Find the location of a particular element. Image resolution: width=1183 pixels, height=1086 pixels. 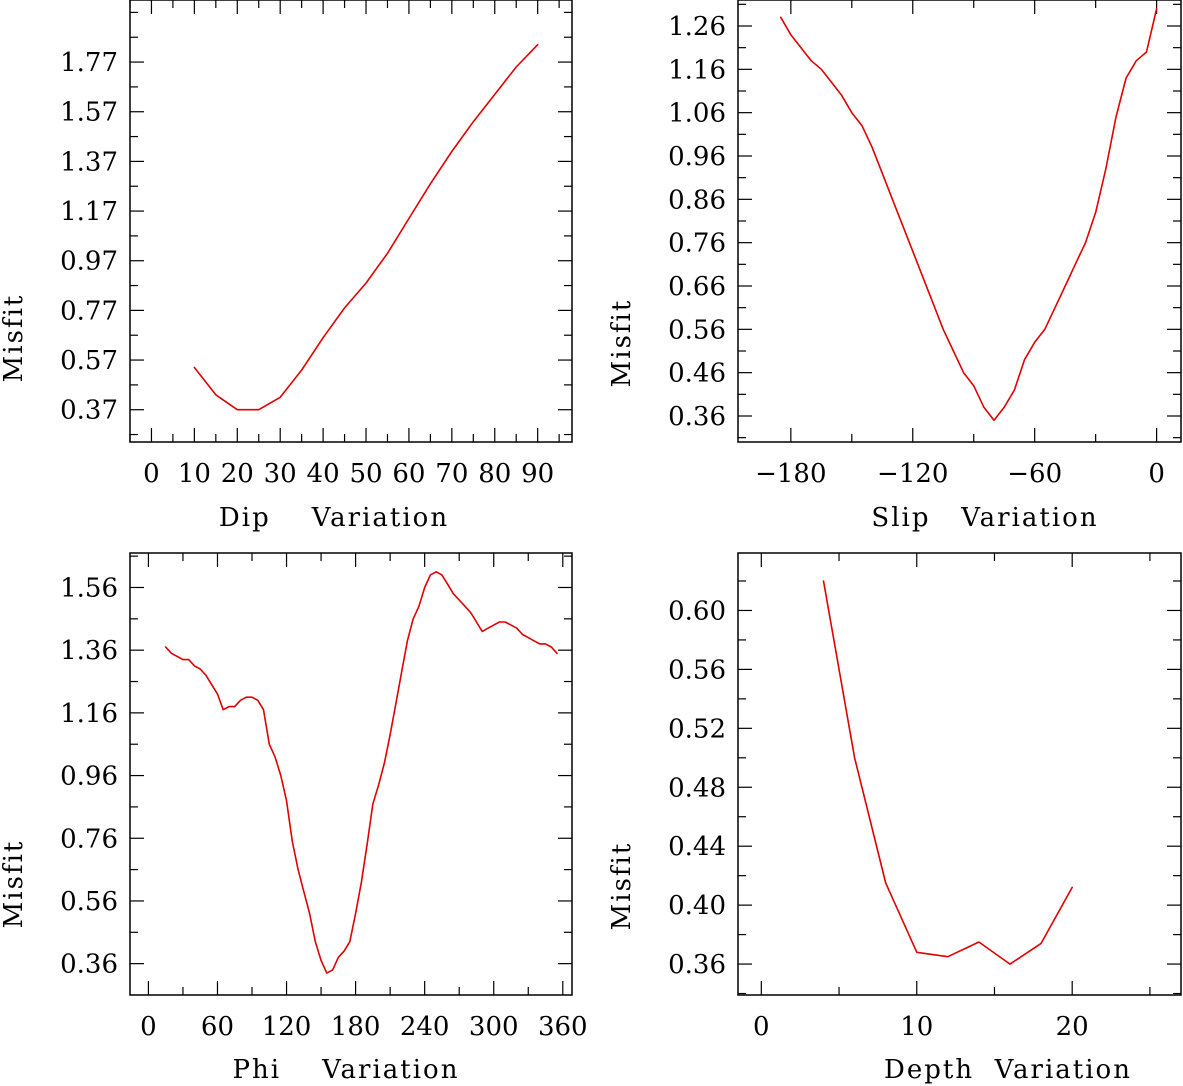

y-tick-label: 1.26 is located at coordinates (697, 27).